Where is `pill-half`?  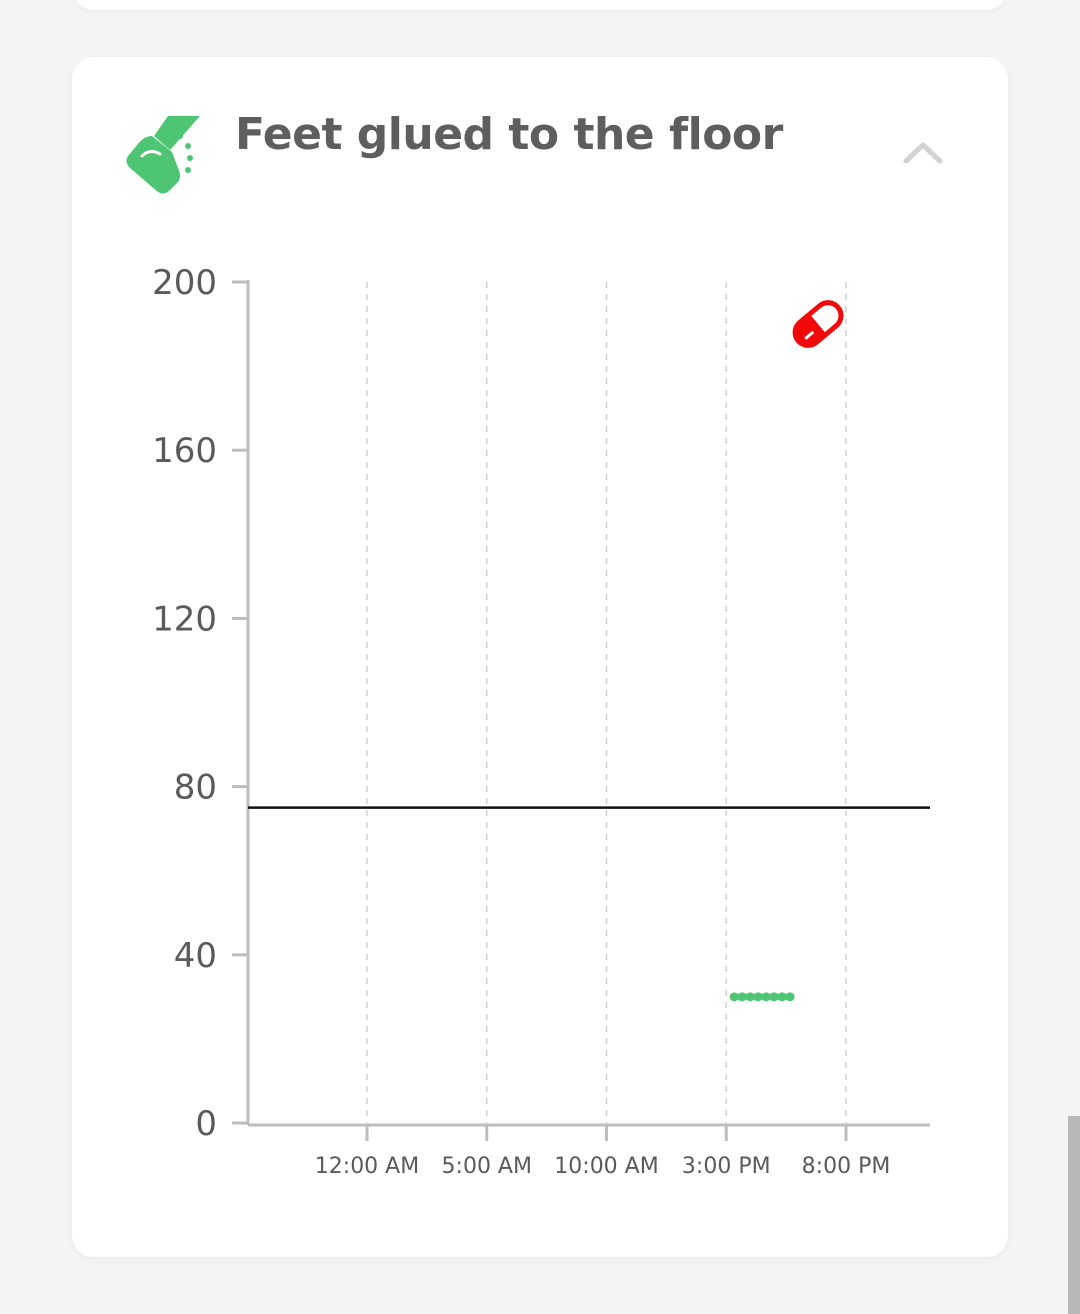 pill-half is located at coordinates (811, 330).